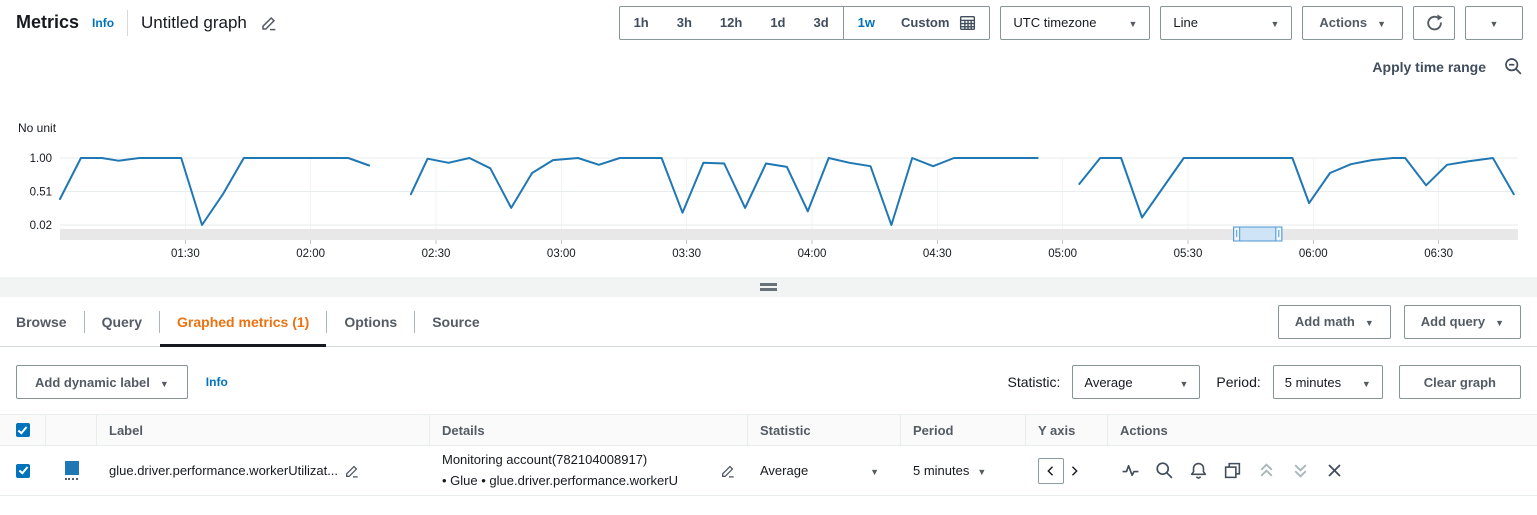 This screenshot has height=515, width=1537. I want to click on clear-graph-button: Clear graph, so click(1459, 382).